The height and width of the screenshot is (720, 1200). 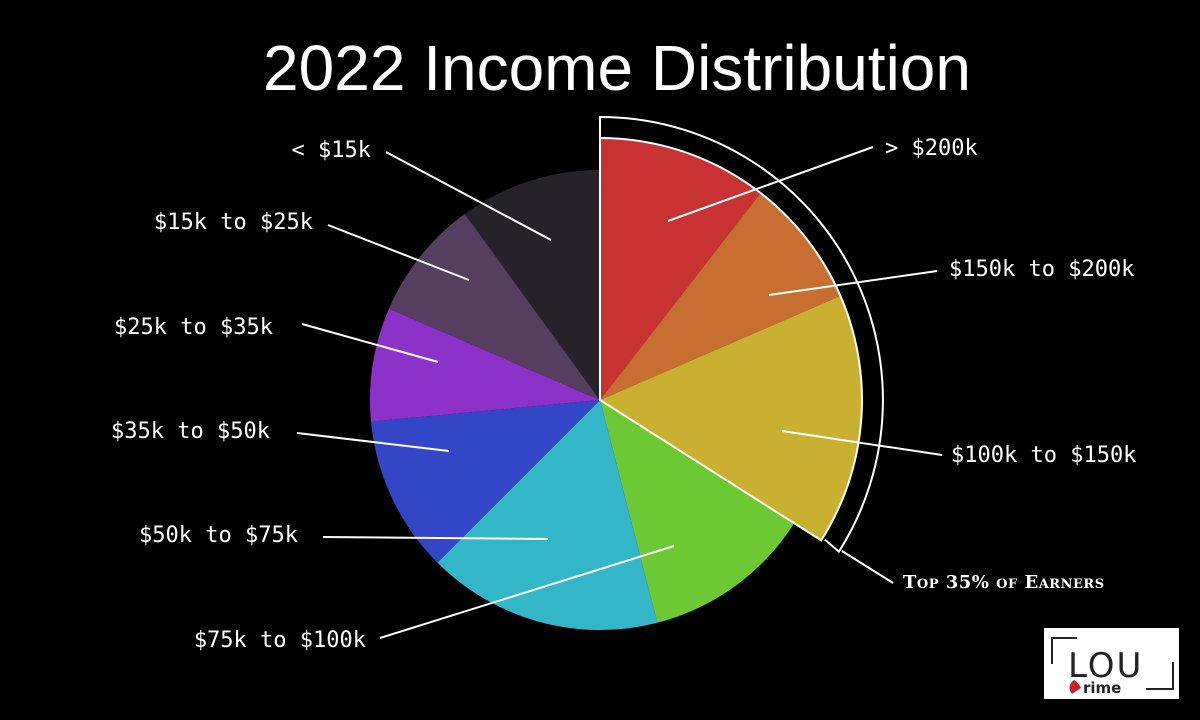 What do you see at coordinates (1064, 650) in the screenshot?
I see `logo-corner-top-left` at bounding box center [1064, 650].